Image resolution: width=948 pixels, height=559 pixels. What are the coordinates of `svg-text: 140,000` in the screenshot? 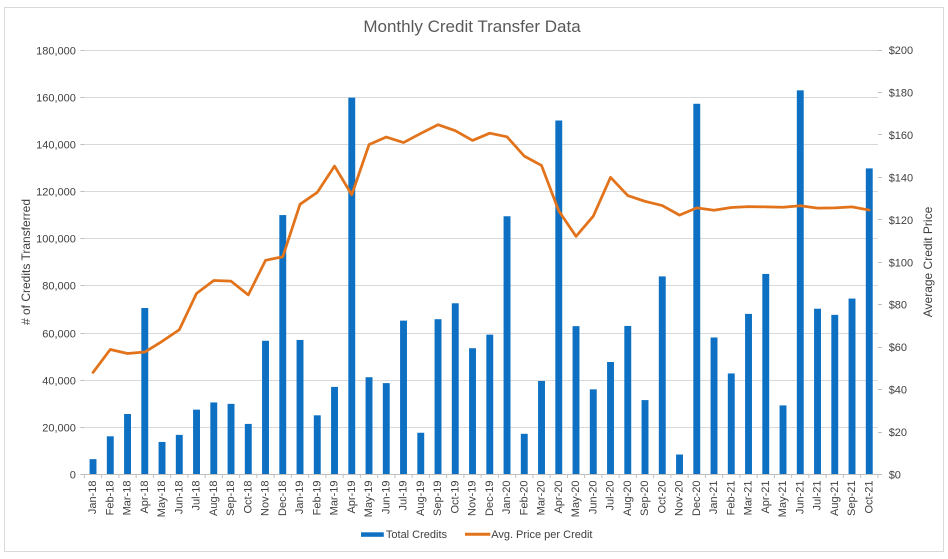 It's located at (56, 146).